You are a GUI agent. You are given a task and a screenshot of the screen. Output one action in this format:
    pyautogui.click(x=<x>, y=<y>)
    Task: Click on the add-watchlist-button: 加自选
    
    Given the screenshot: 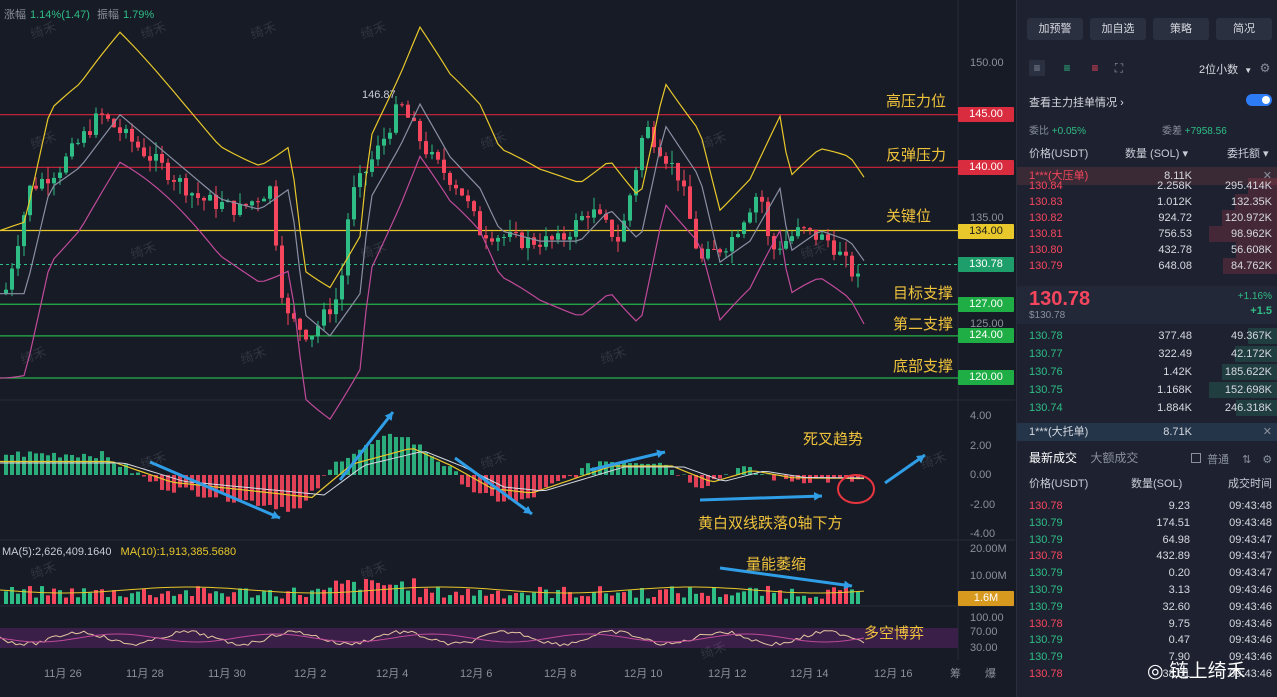 What is the action you would take?
    pyautogui.click(x=1118, y=29)
    